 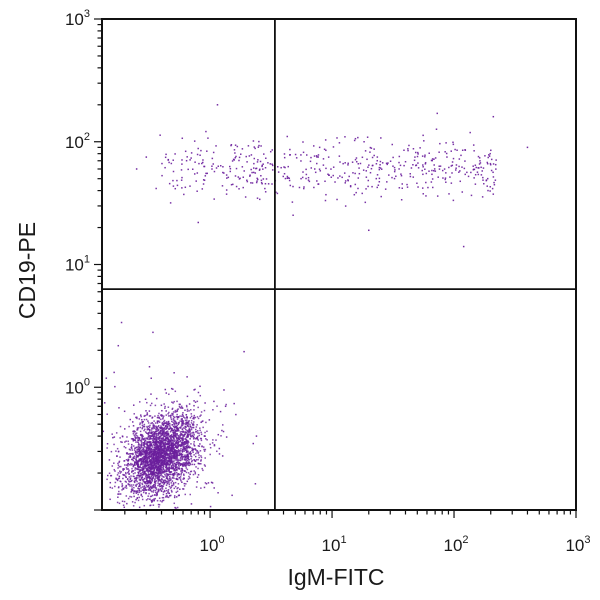 What do you see at coordinates (77, 264) in the screenshot?
I see `y-tick-label: 10¹` at bounding box center [77, 264].